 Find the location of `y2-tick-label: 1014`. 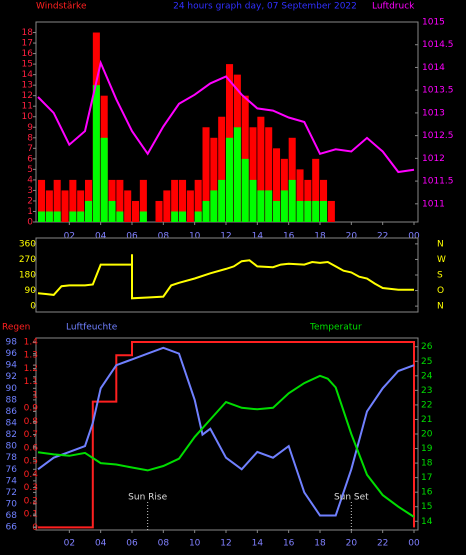

y2-tick-label: 1014 is located at coordinates (433, 68).